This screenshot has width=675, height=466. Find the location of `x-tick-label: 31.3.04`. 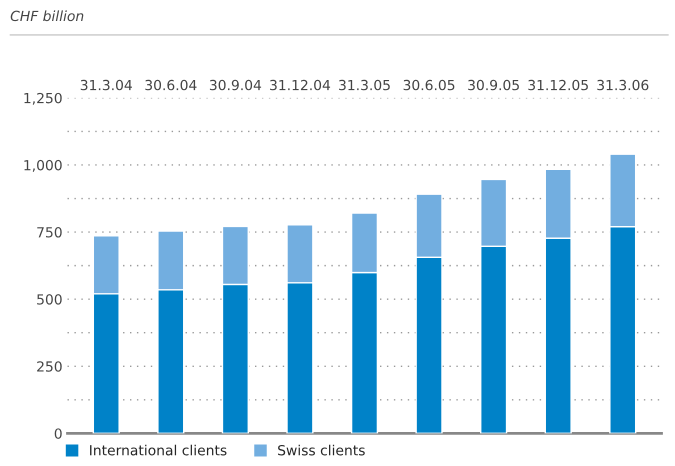

x-tick-label: 31.3.04 is located at coordinates (106, 85).